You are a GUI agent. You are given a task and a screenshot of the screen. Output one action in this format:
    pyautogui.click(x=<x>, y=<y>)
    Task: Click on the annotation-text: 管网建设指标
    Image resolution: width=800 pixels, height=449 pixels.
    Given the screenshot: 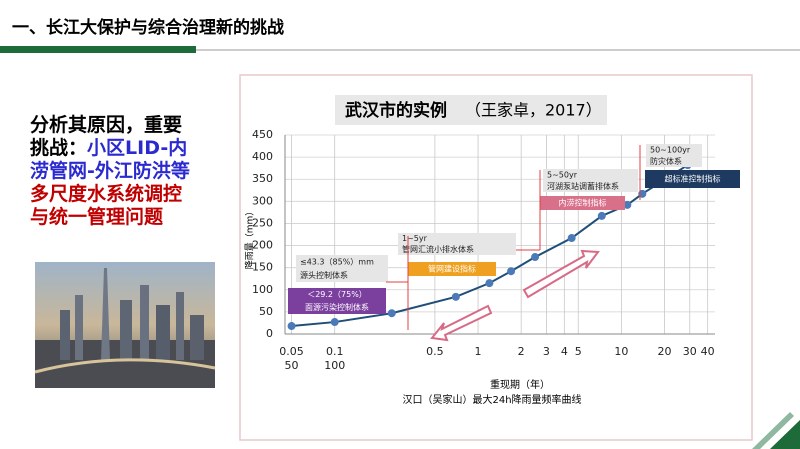 What is the action you would take?
    pyautogui.click(x=452, y=269)
    